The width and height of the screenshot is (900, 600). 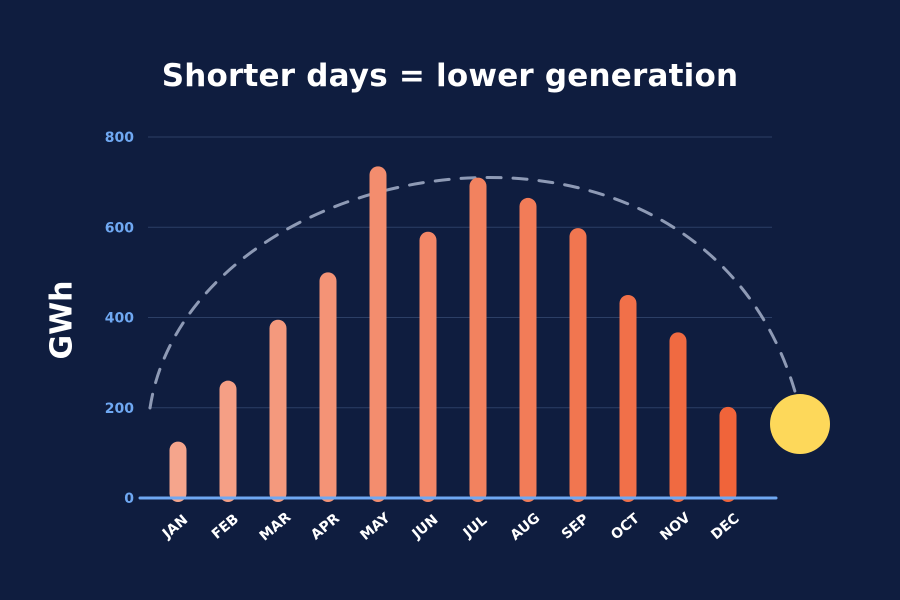 I want to click on bar-nov, so click(x=678, y=417).